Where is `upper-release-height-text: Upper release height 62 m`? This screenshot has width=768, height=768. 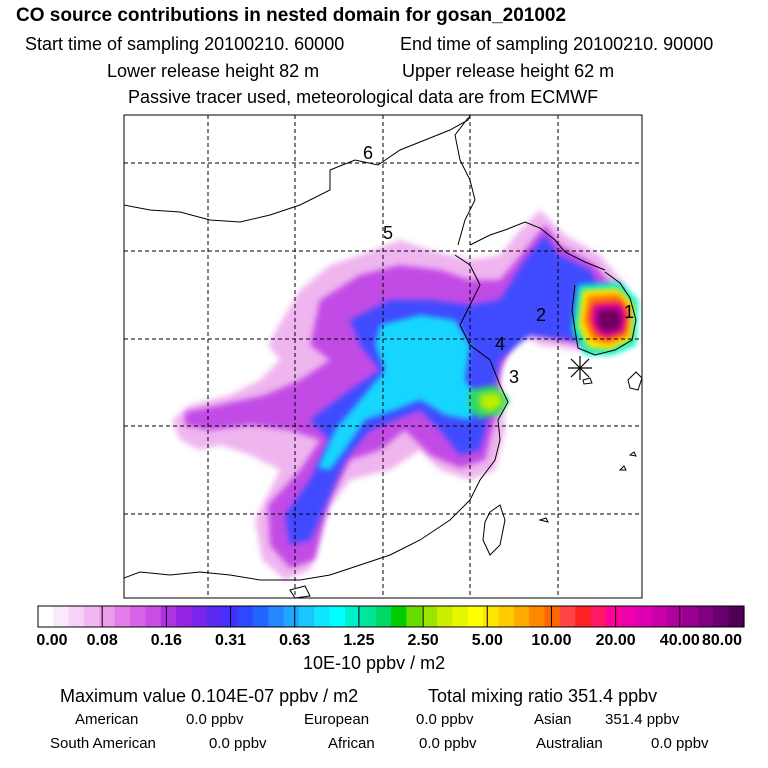 upper-release-height-text: Upper release height 62 m is located at coordinates (508, 71).